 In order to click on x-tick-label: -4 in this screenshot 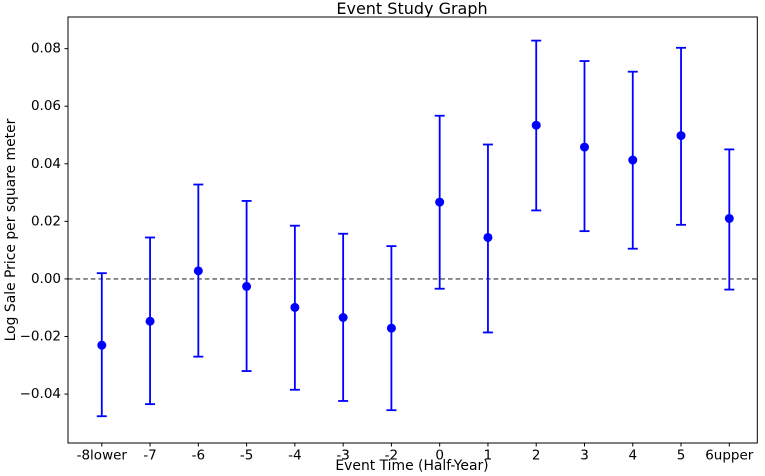, I will do `click(294, 456)`.